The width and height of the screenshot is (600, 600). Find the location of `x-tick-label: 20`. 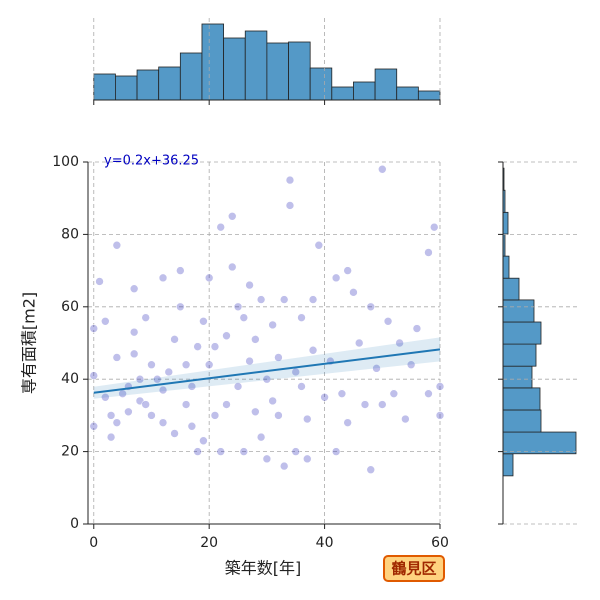

x-tick-label: 20 is located at coordinates (209, 543).